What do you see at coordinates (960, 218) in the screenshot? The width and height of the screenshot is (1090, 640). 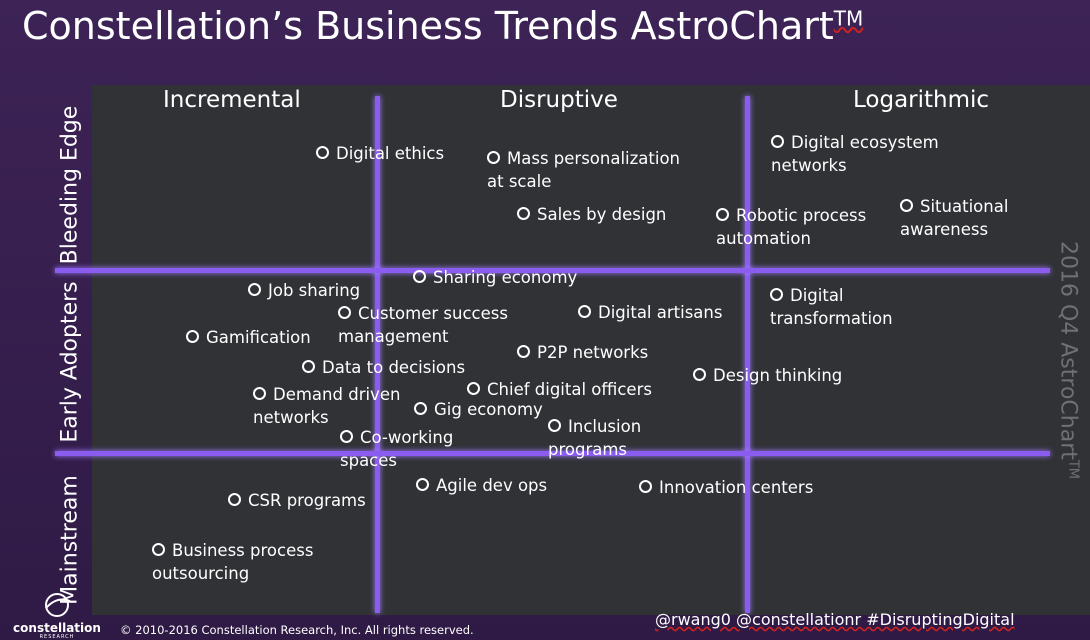 I see `trend: Situational awareness` at bounding box center [960, 218].